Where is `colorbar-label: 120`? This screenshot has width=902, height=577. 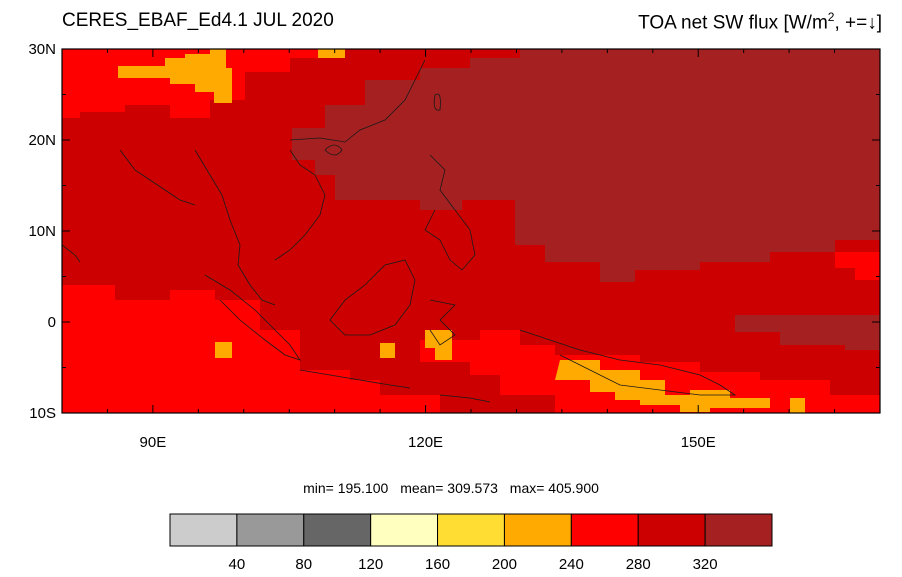 colorbar-label: 120 is located at coordinates (370, 564).